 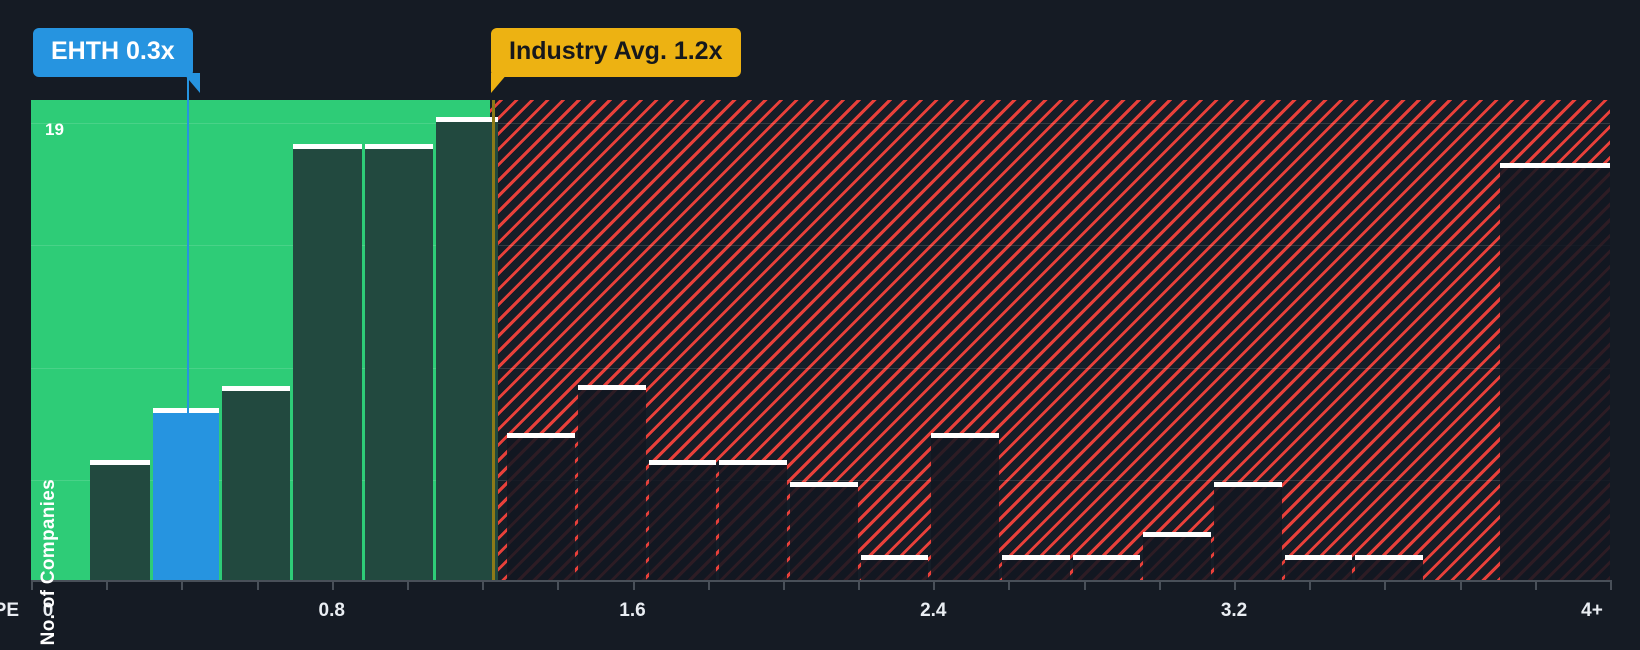 What do you see at coordinates (933, 610) in the screenshot?
I see `x-tick-label-2.4: 2.4` at bounding box center [933, 610].